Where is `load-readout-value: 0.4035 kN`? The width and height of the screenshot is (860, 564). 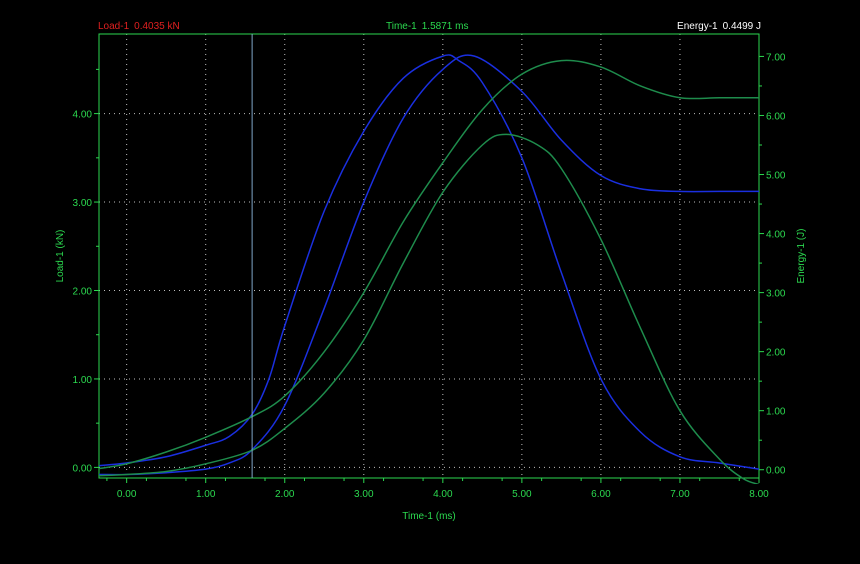 load-readout-value: 0.4035 kN is located at coordinates (157, 26).